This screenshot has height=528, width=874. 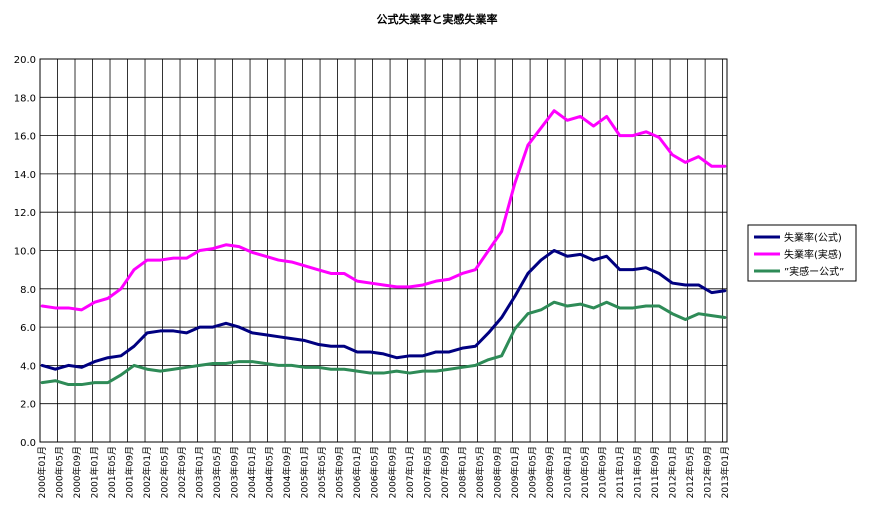 What do you see at coordinates (235, 472) in the screenshot?
I see `x-tick-label: 2003年09月` at bounding box center [235, 472].